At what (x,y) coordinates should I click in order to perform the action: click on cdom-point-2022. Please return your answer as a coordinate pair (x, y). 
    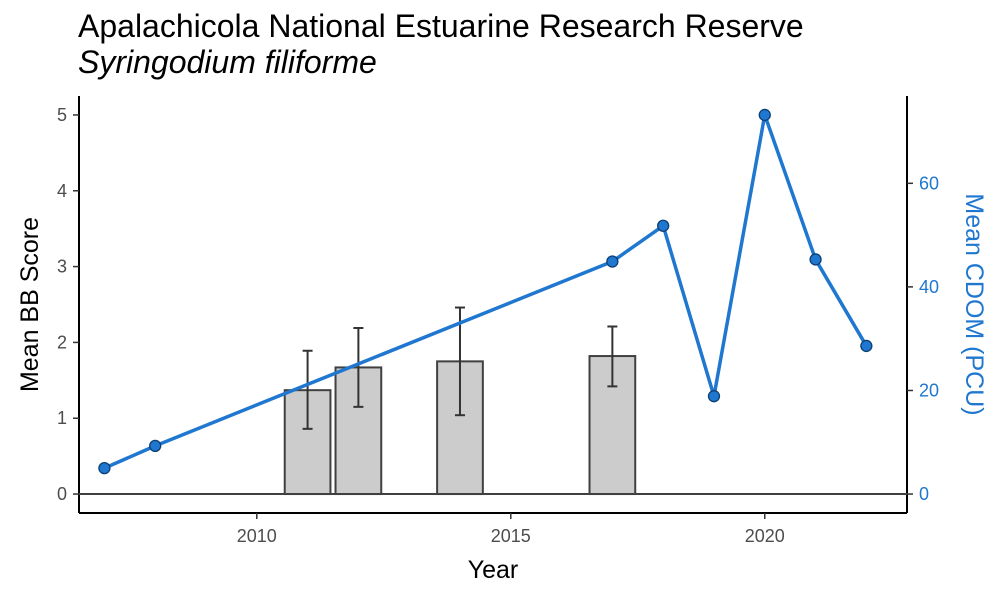
    Looking at the image, I should click on (866, 346).